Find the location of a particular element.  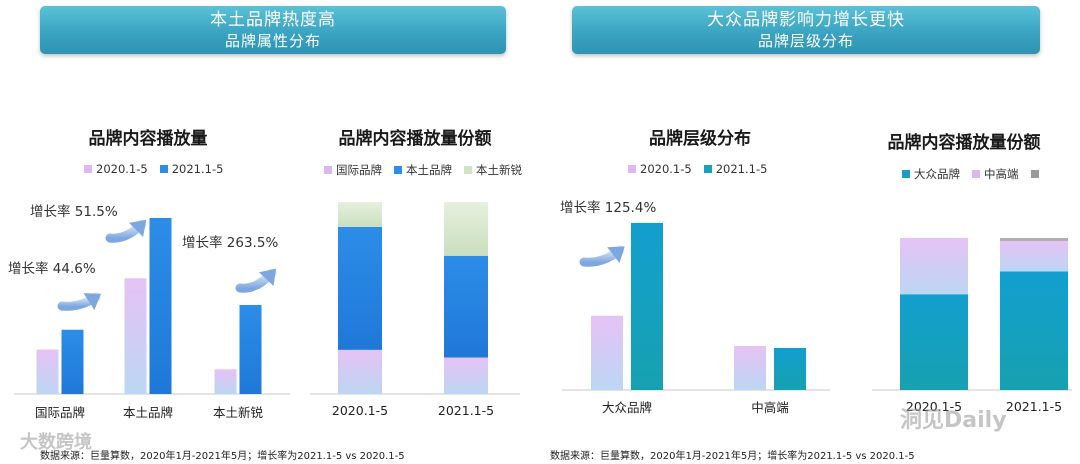

chart2-tick-label: 2021.1-5 is located at coordinates (466, 410).